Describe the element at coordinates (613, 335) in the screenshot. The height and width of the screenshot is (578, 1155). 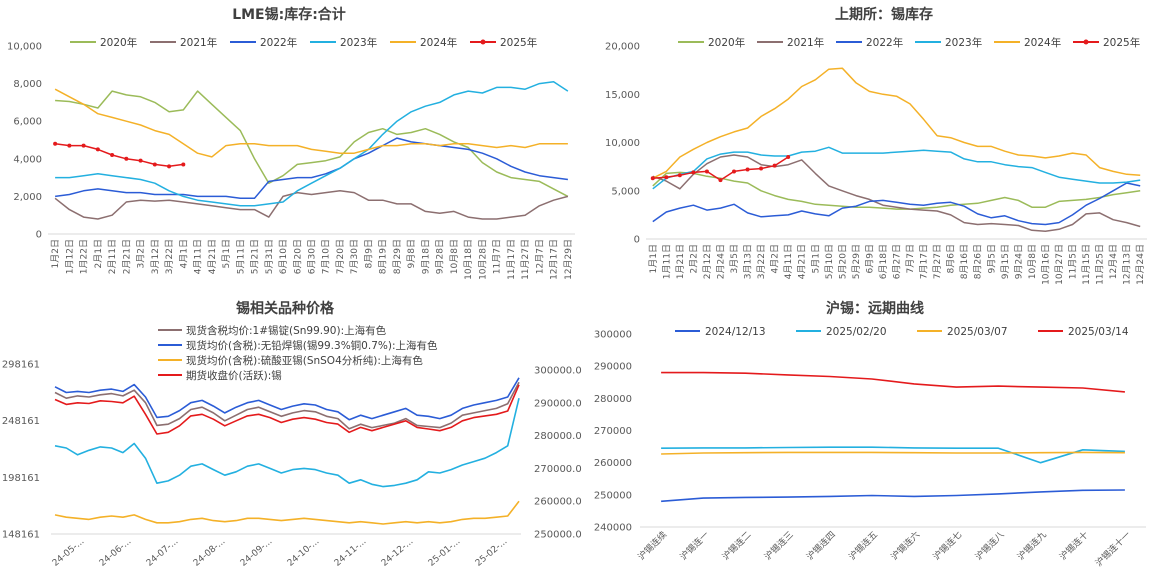
I see `curve-y-tick: 300000` at that location.